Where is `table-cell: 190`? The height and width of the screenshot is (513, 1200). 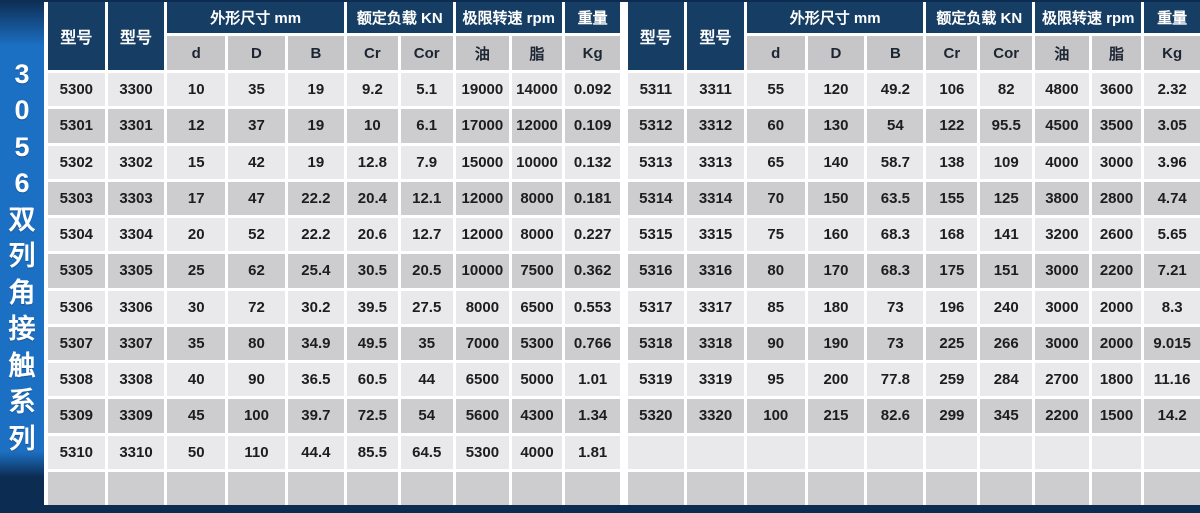
table-cell: 190 is located at coordinates (836, 343).